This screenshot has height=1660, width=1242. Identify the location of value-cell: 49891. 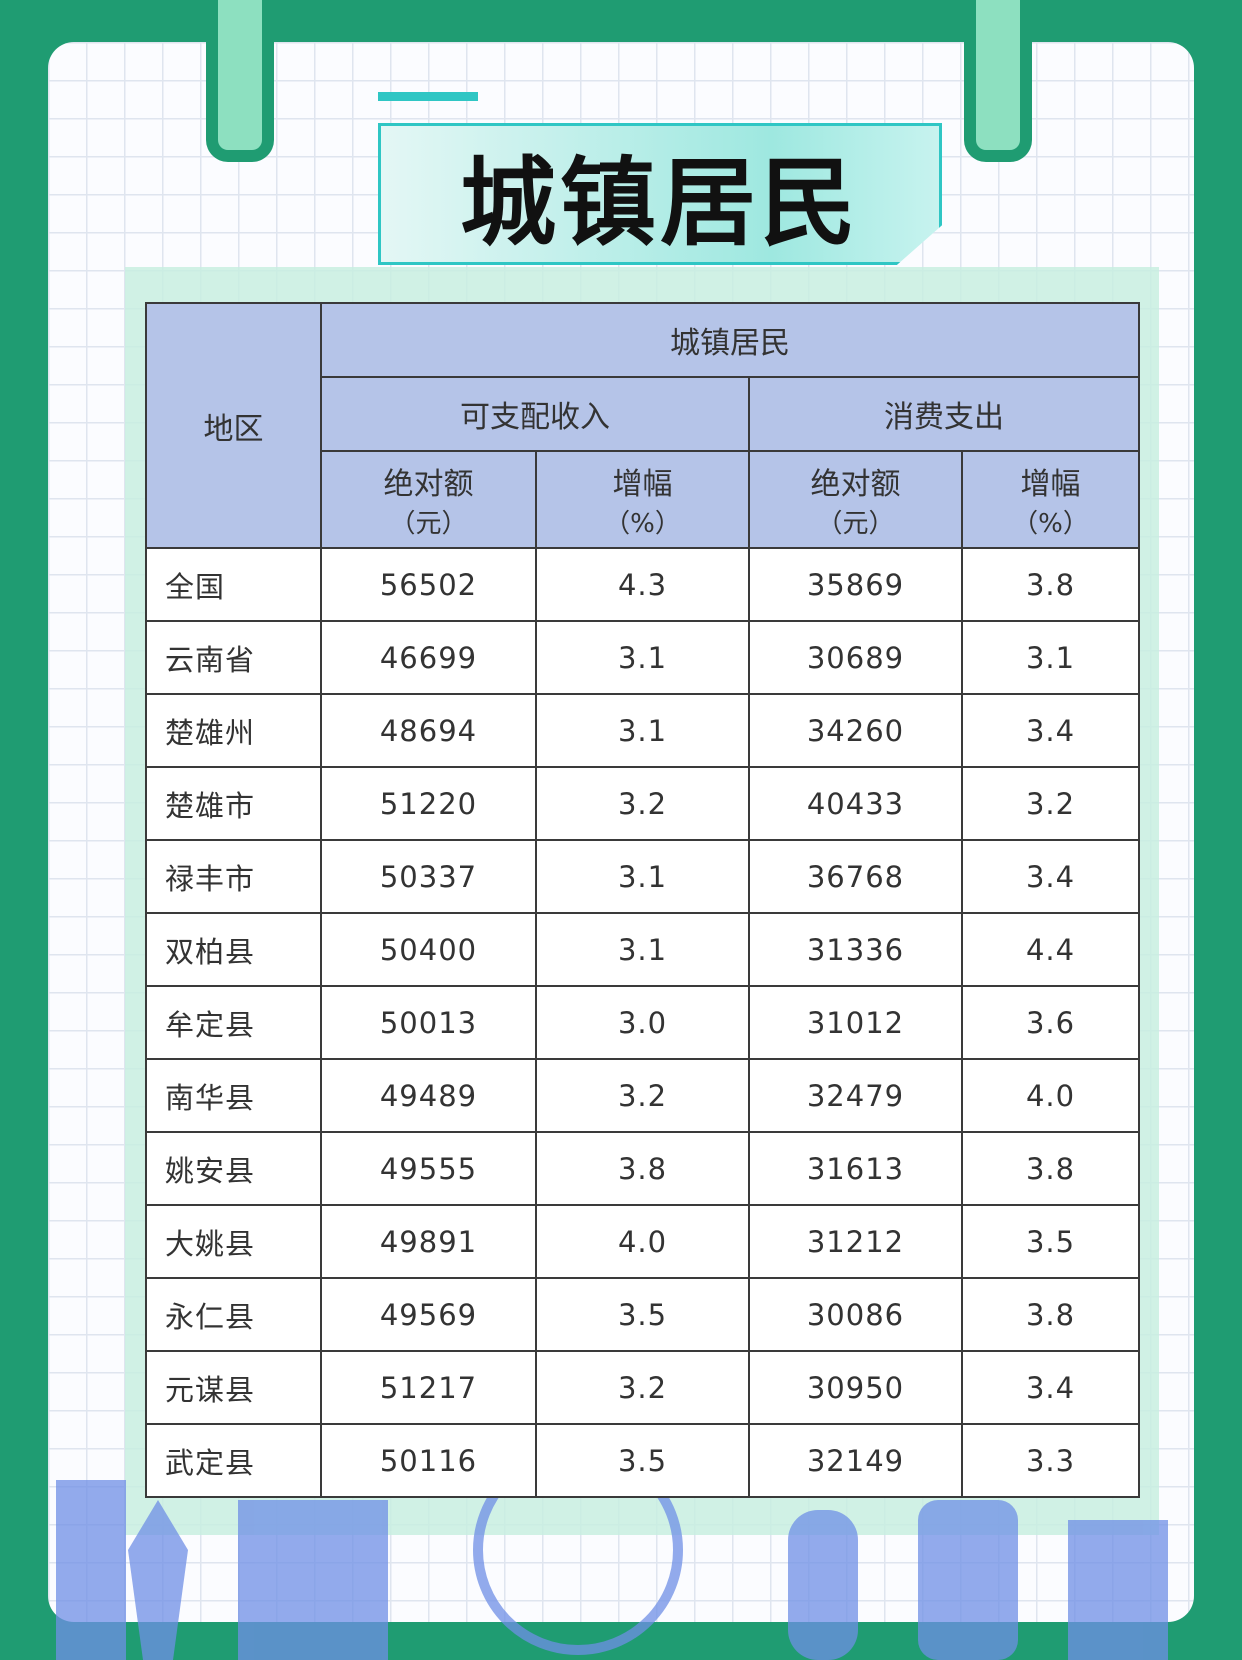
(428, 1241).